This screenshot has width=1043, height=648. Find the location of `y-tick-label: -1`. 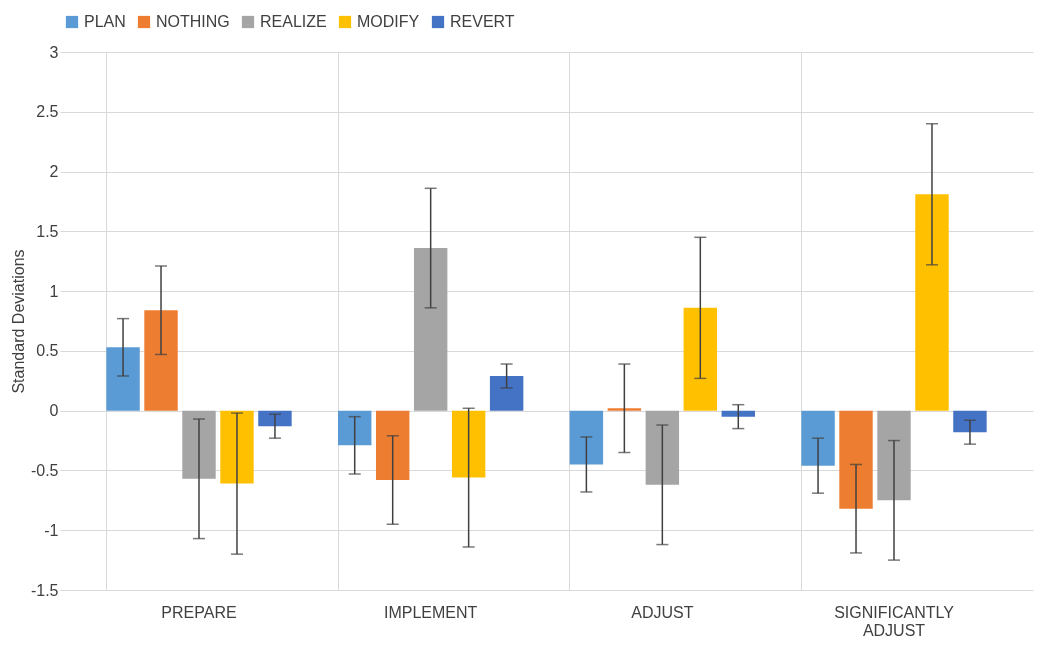

y-tick-label: -1 is located at coordinates (51, 530).